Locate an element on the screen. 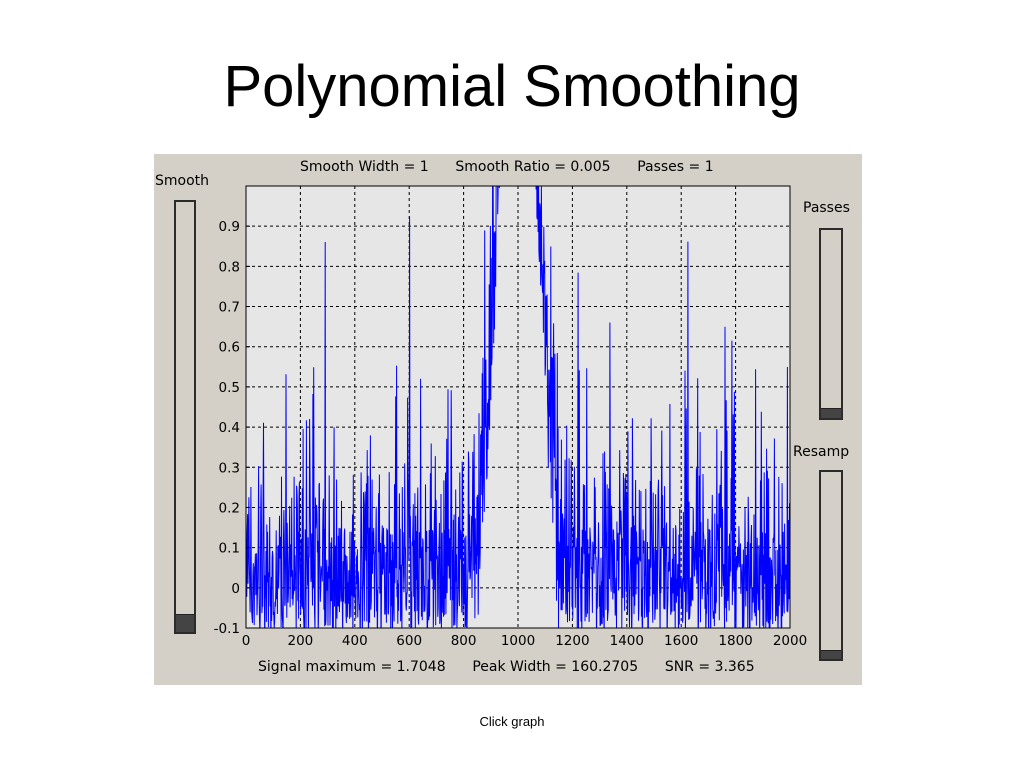  x-tick-label: 800 is located at coordinates (464, 641).